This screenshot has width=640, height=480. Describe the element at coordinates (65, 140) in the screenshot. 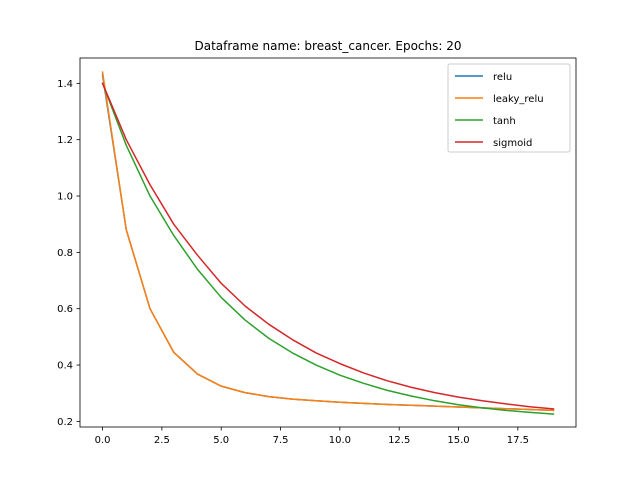

I see `y-tick-label: 1.2` at that location.